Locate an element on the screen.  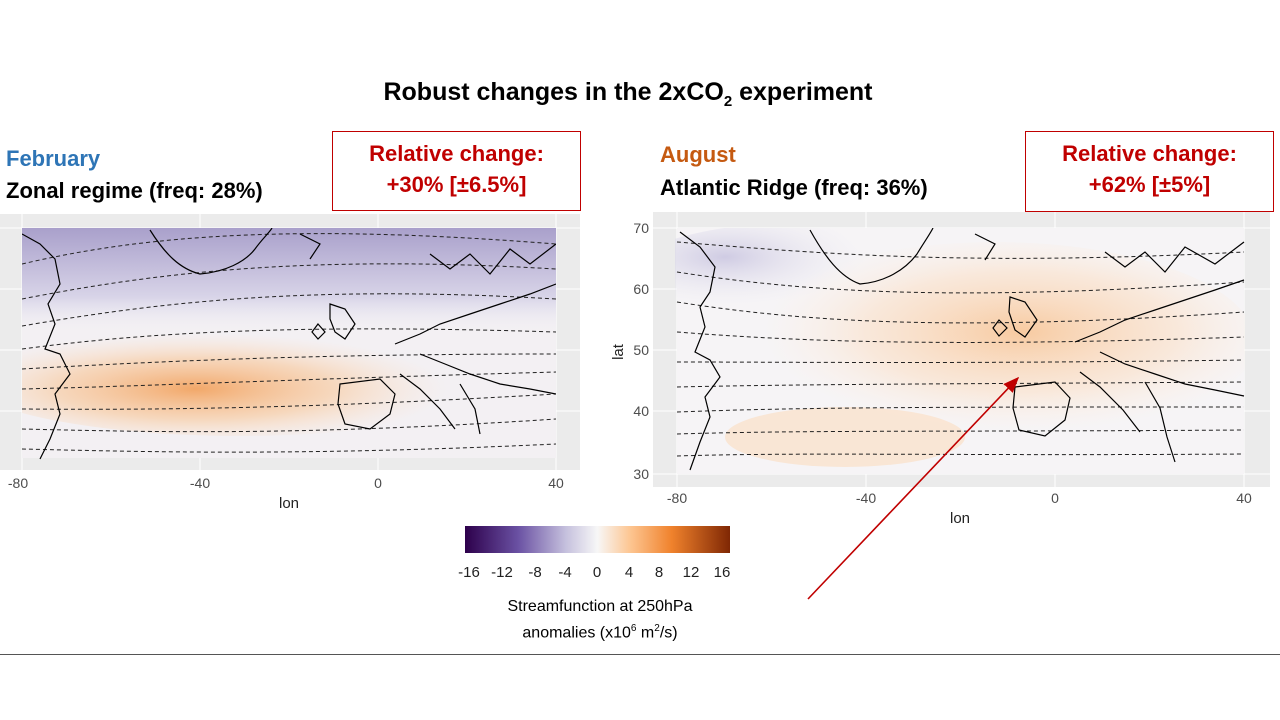
right-relative-change-value: +62% [±5%] is located at coordinates (1149, 184).